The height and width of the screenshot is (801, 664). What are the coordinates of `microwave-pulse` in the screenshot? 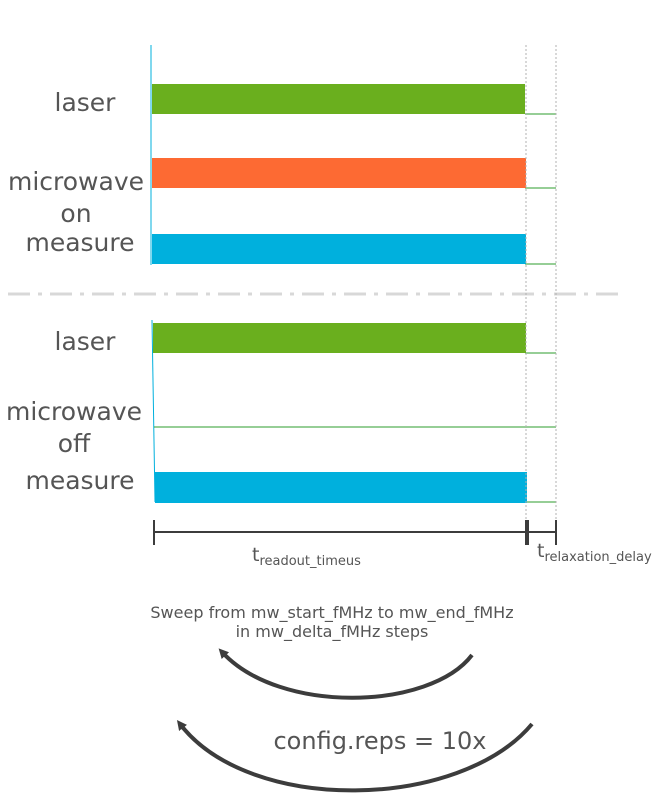 It's located at (339, 173).